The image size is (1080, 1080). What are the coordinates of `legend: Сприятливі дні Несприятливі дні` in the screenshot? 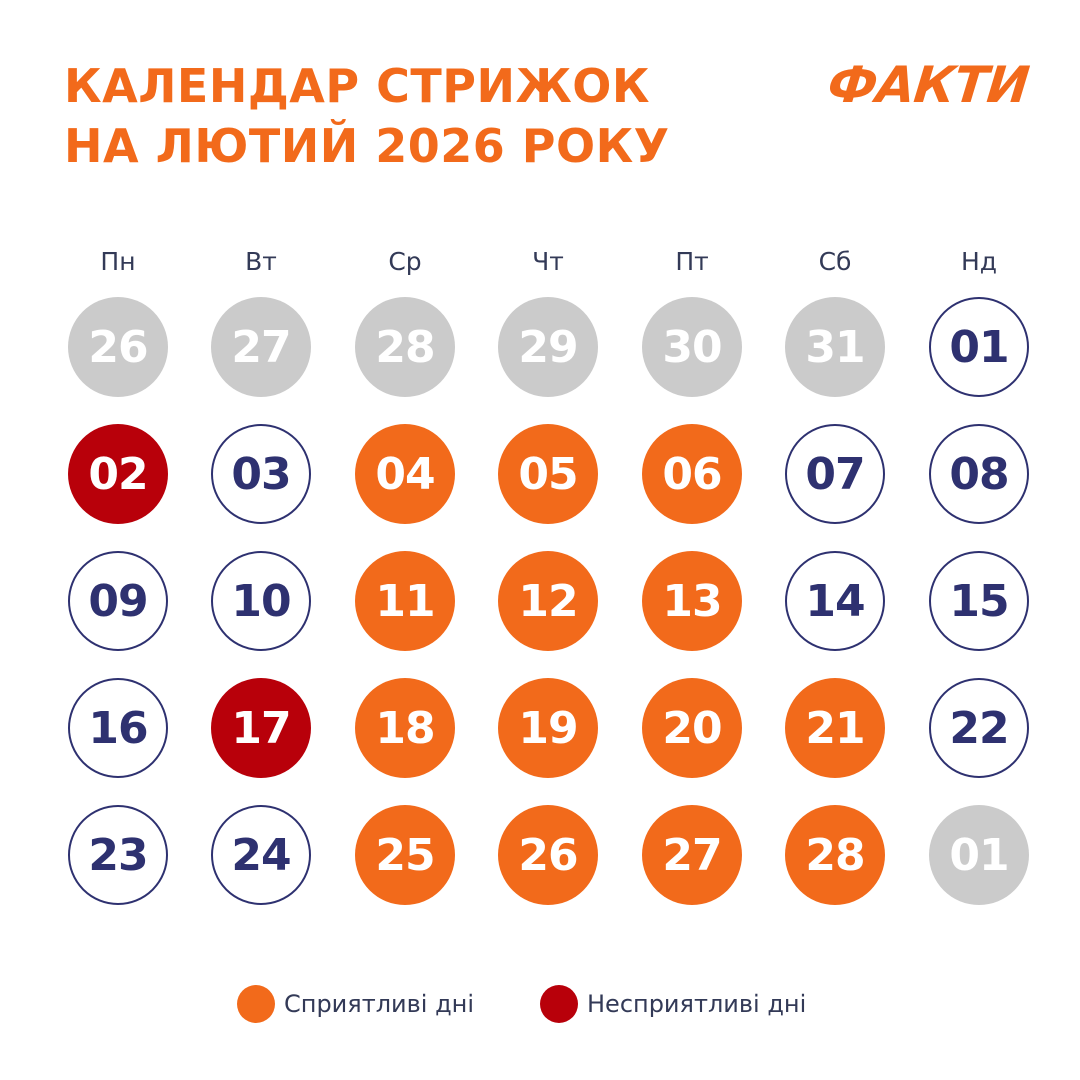 It's located at (540, 1004).